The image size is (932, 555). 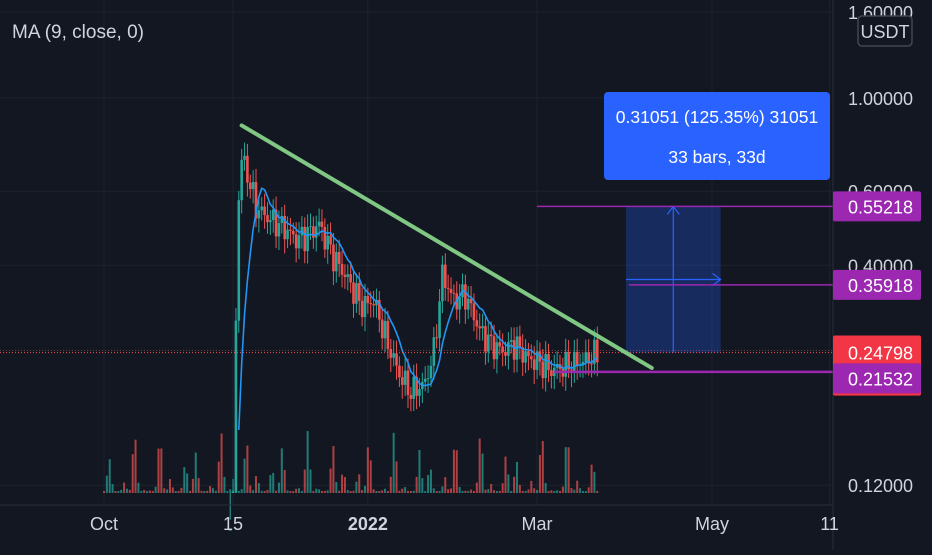 What do you see at coordinates (880, 354) in the screenshot?
I see `price-tag-label: 0.24798` at bounding box center [880, 354].